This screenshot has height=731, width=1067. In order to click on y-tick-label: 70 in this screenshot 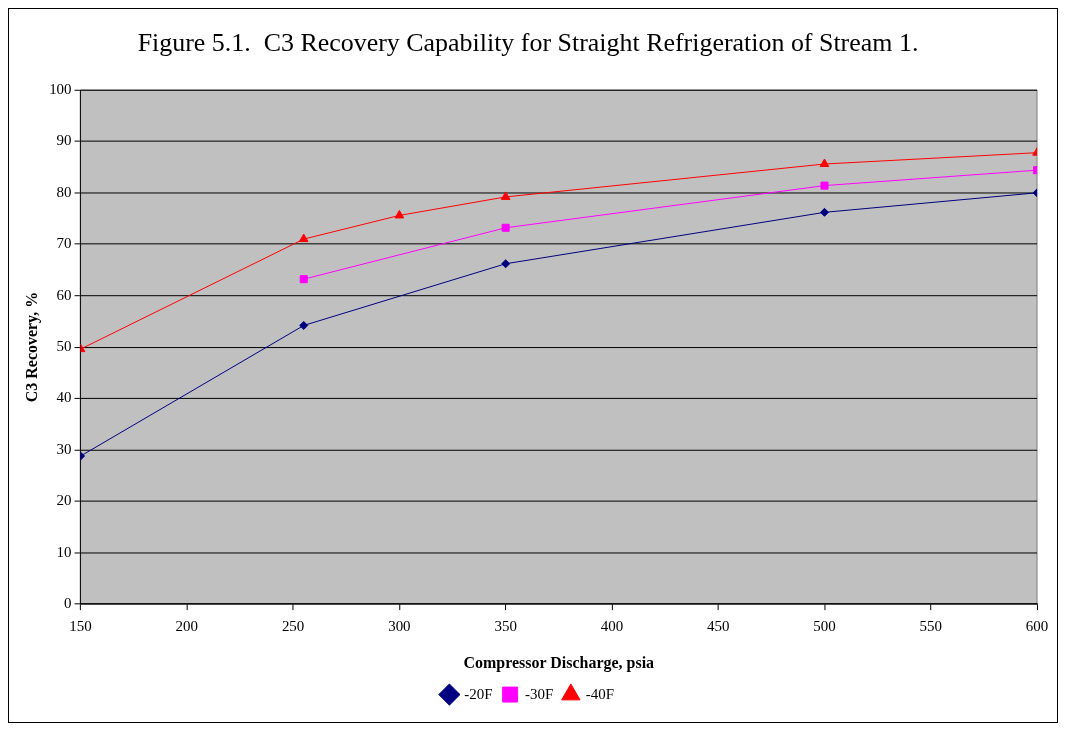, I will do `click(64, 243)`.